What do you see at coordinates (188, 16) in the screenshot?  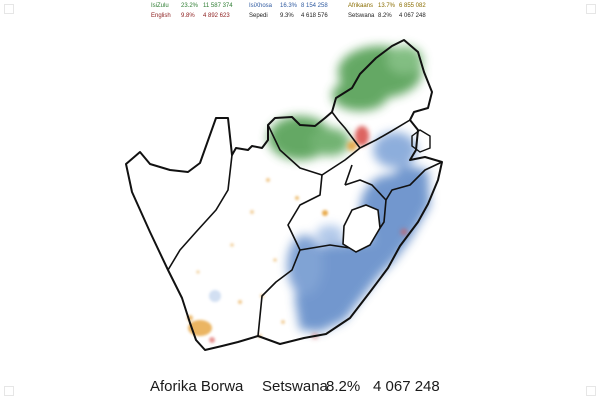 I see `legend-percent-english: 9.8%` at bounding box center [188, 16].